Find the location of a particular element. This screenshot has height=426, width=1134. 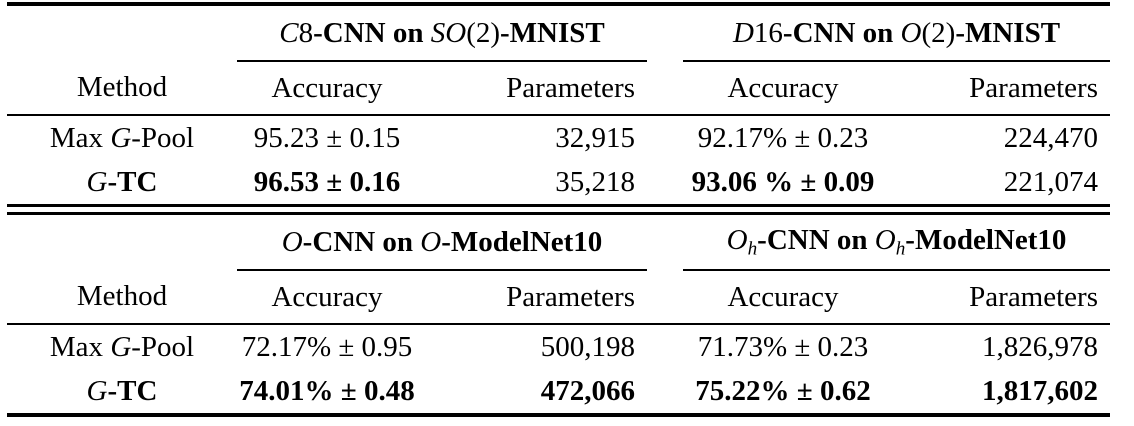

cell-accuracy: 93.06 % ± 0.09 is located at coordinates (783, 181).